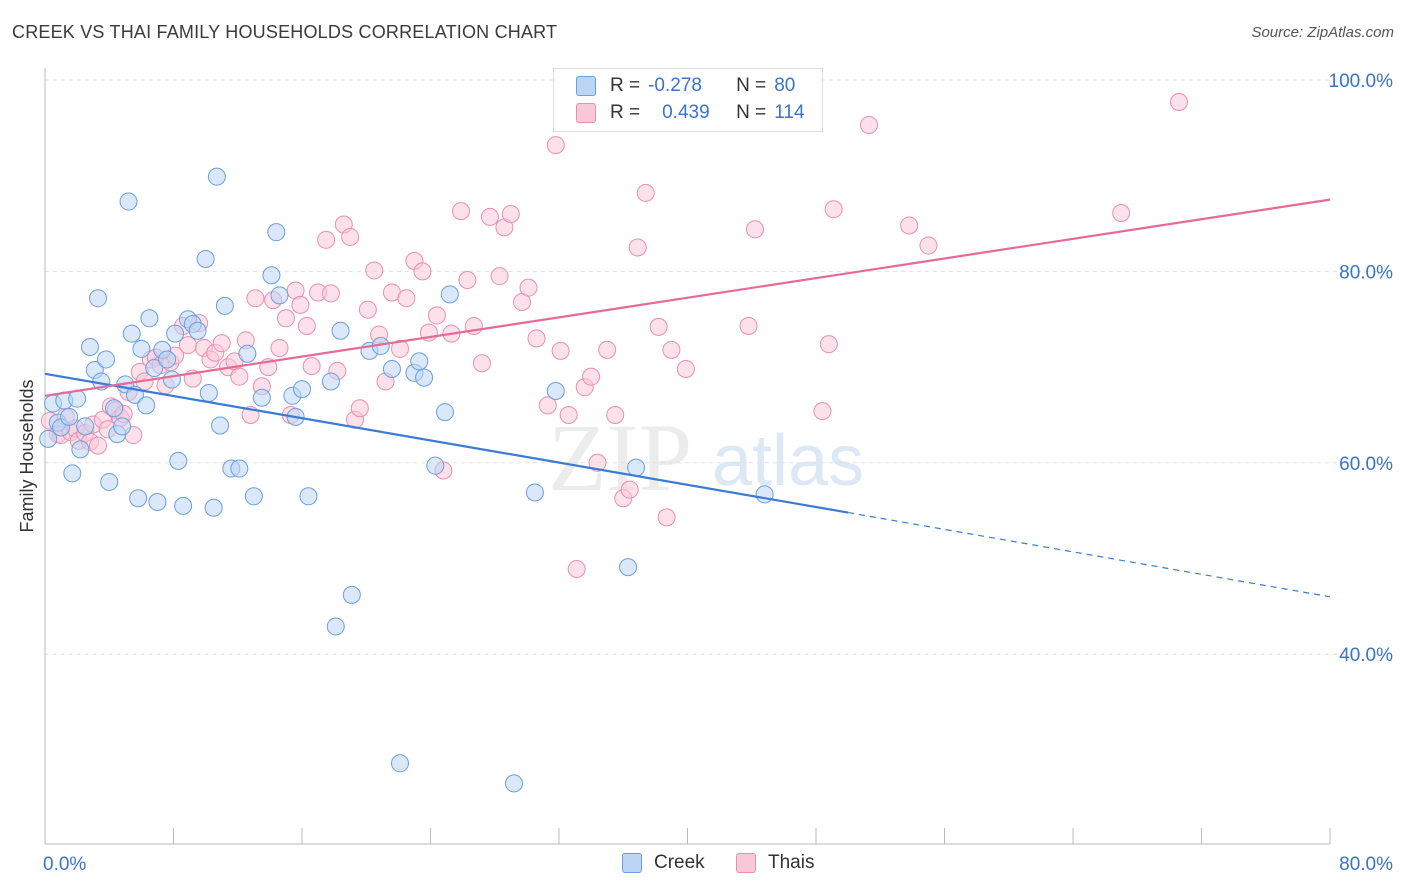  What do you see at coordinates (625, 112) in the screenshot?
I see `thais-r-label: R =` at bounding box center [625, 112].